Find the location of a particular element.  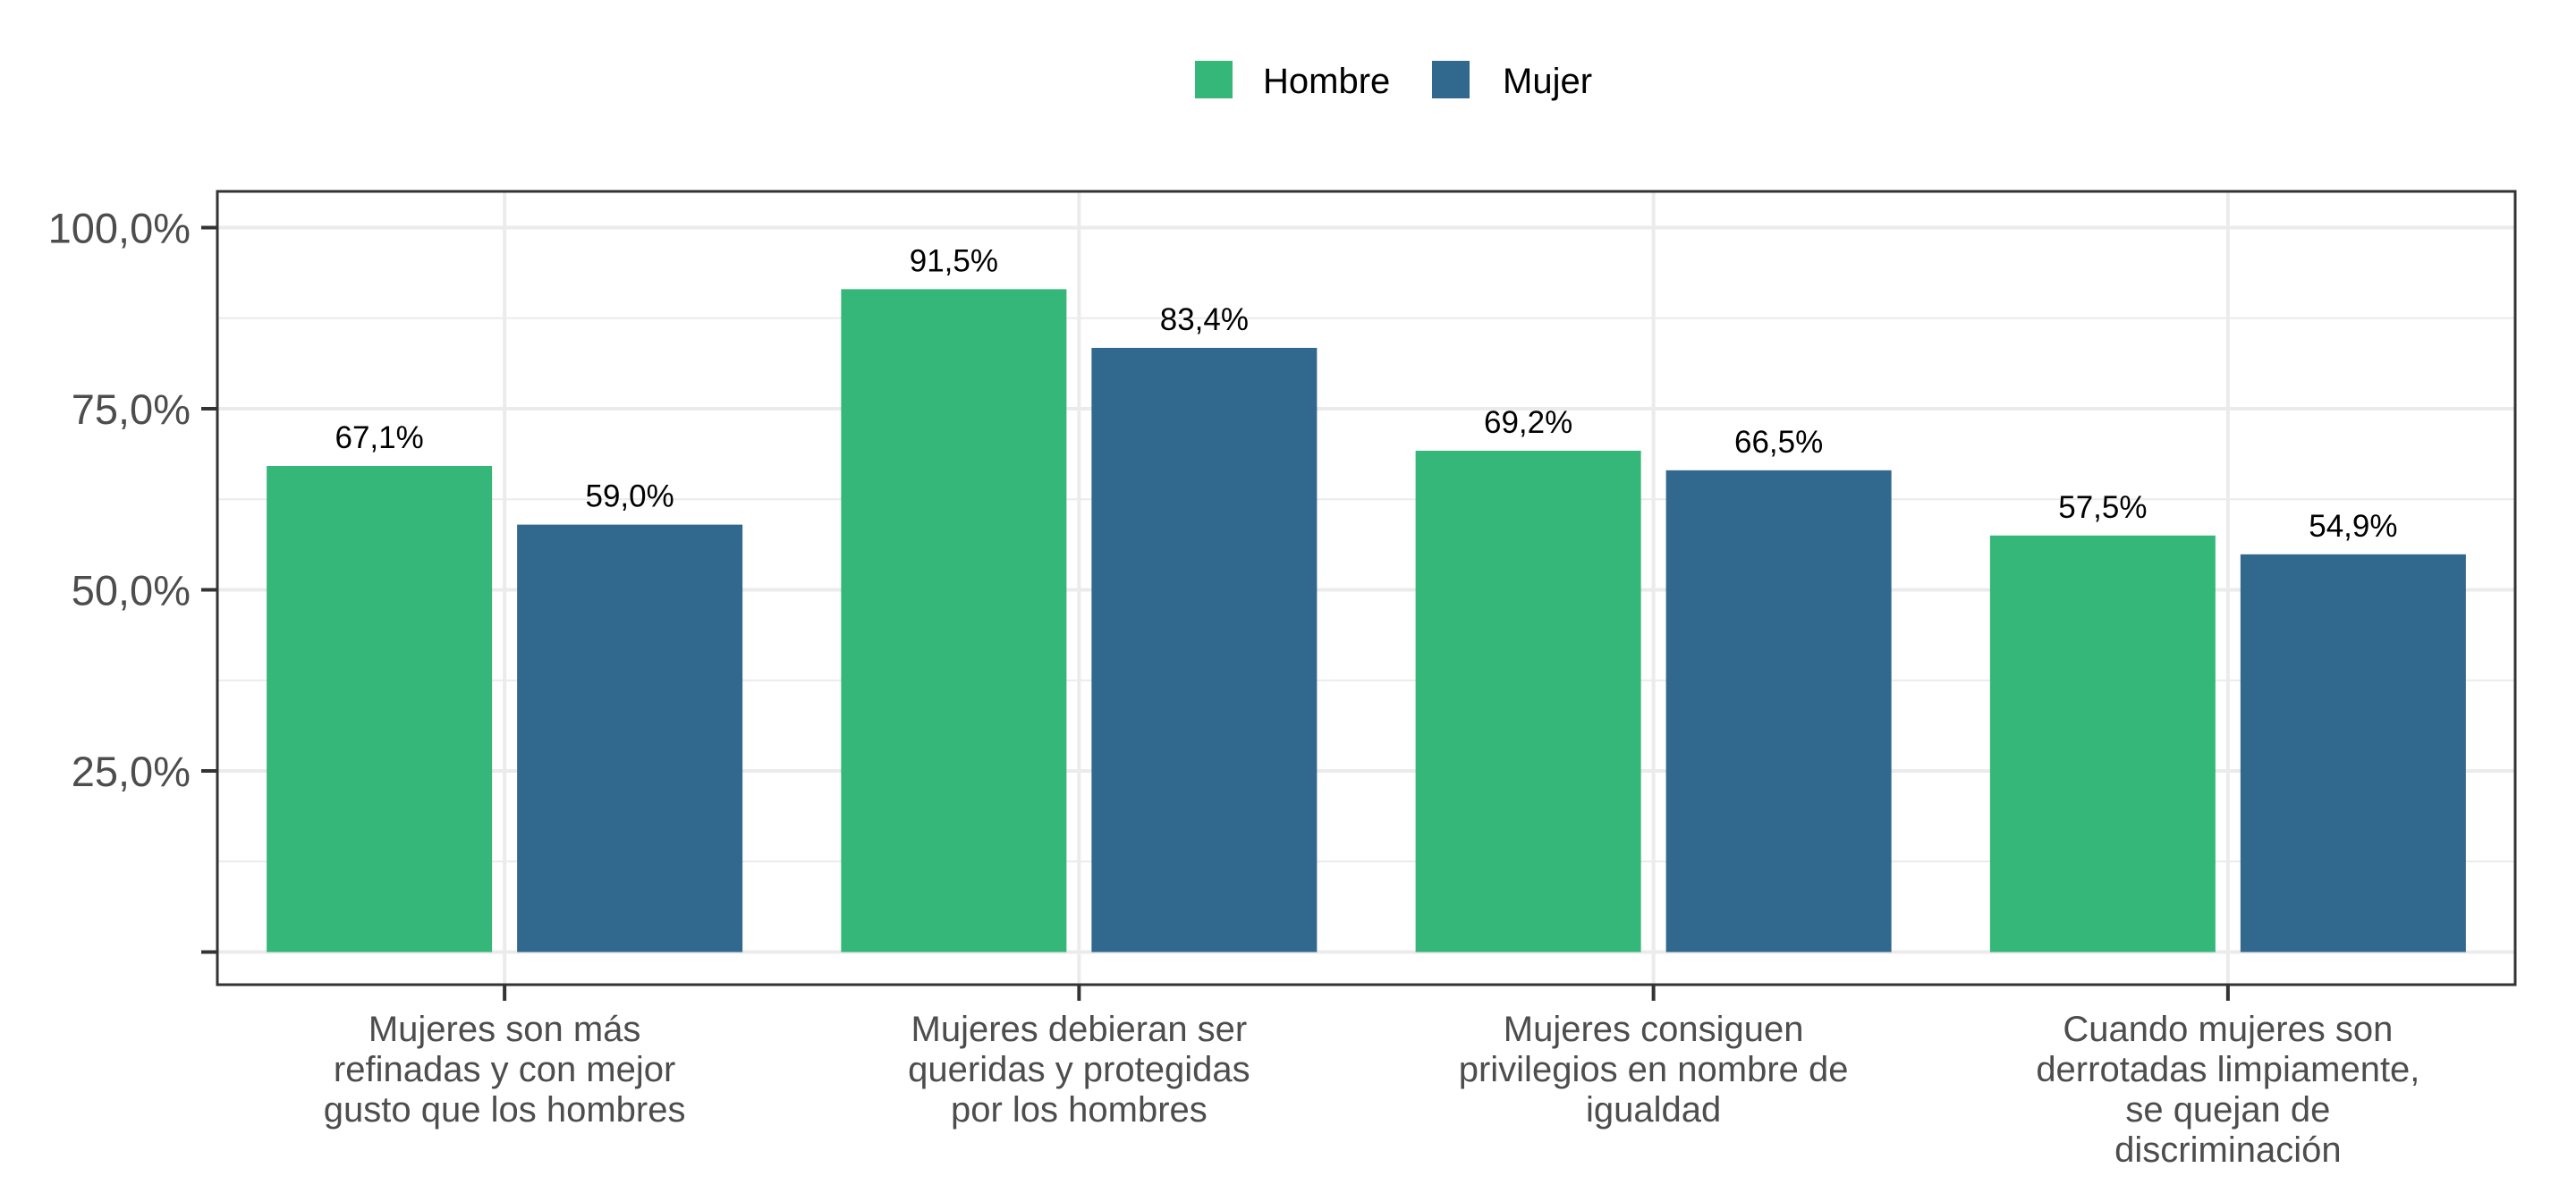

legend-key-hombre is located at coordinates (1214, 79).